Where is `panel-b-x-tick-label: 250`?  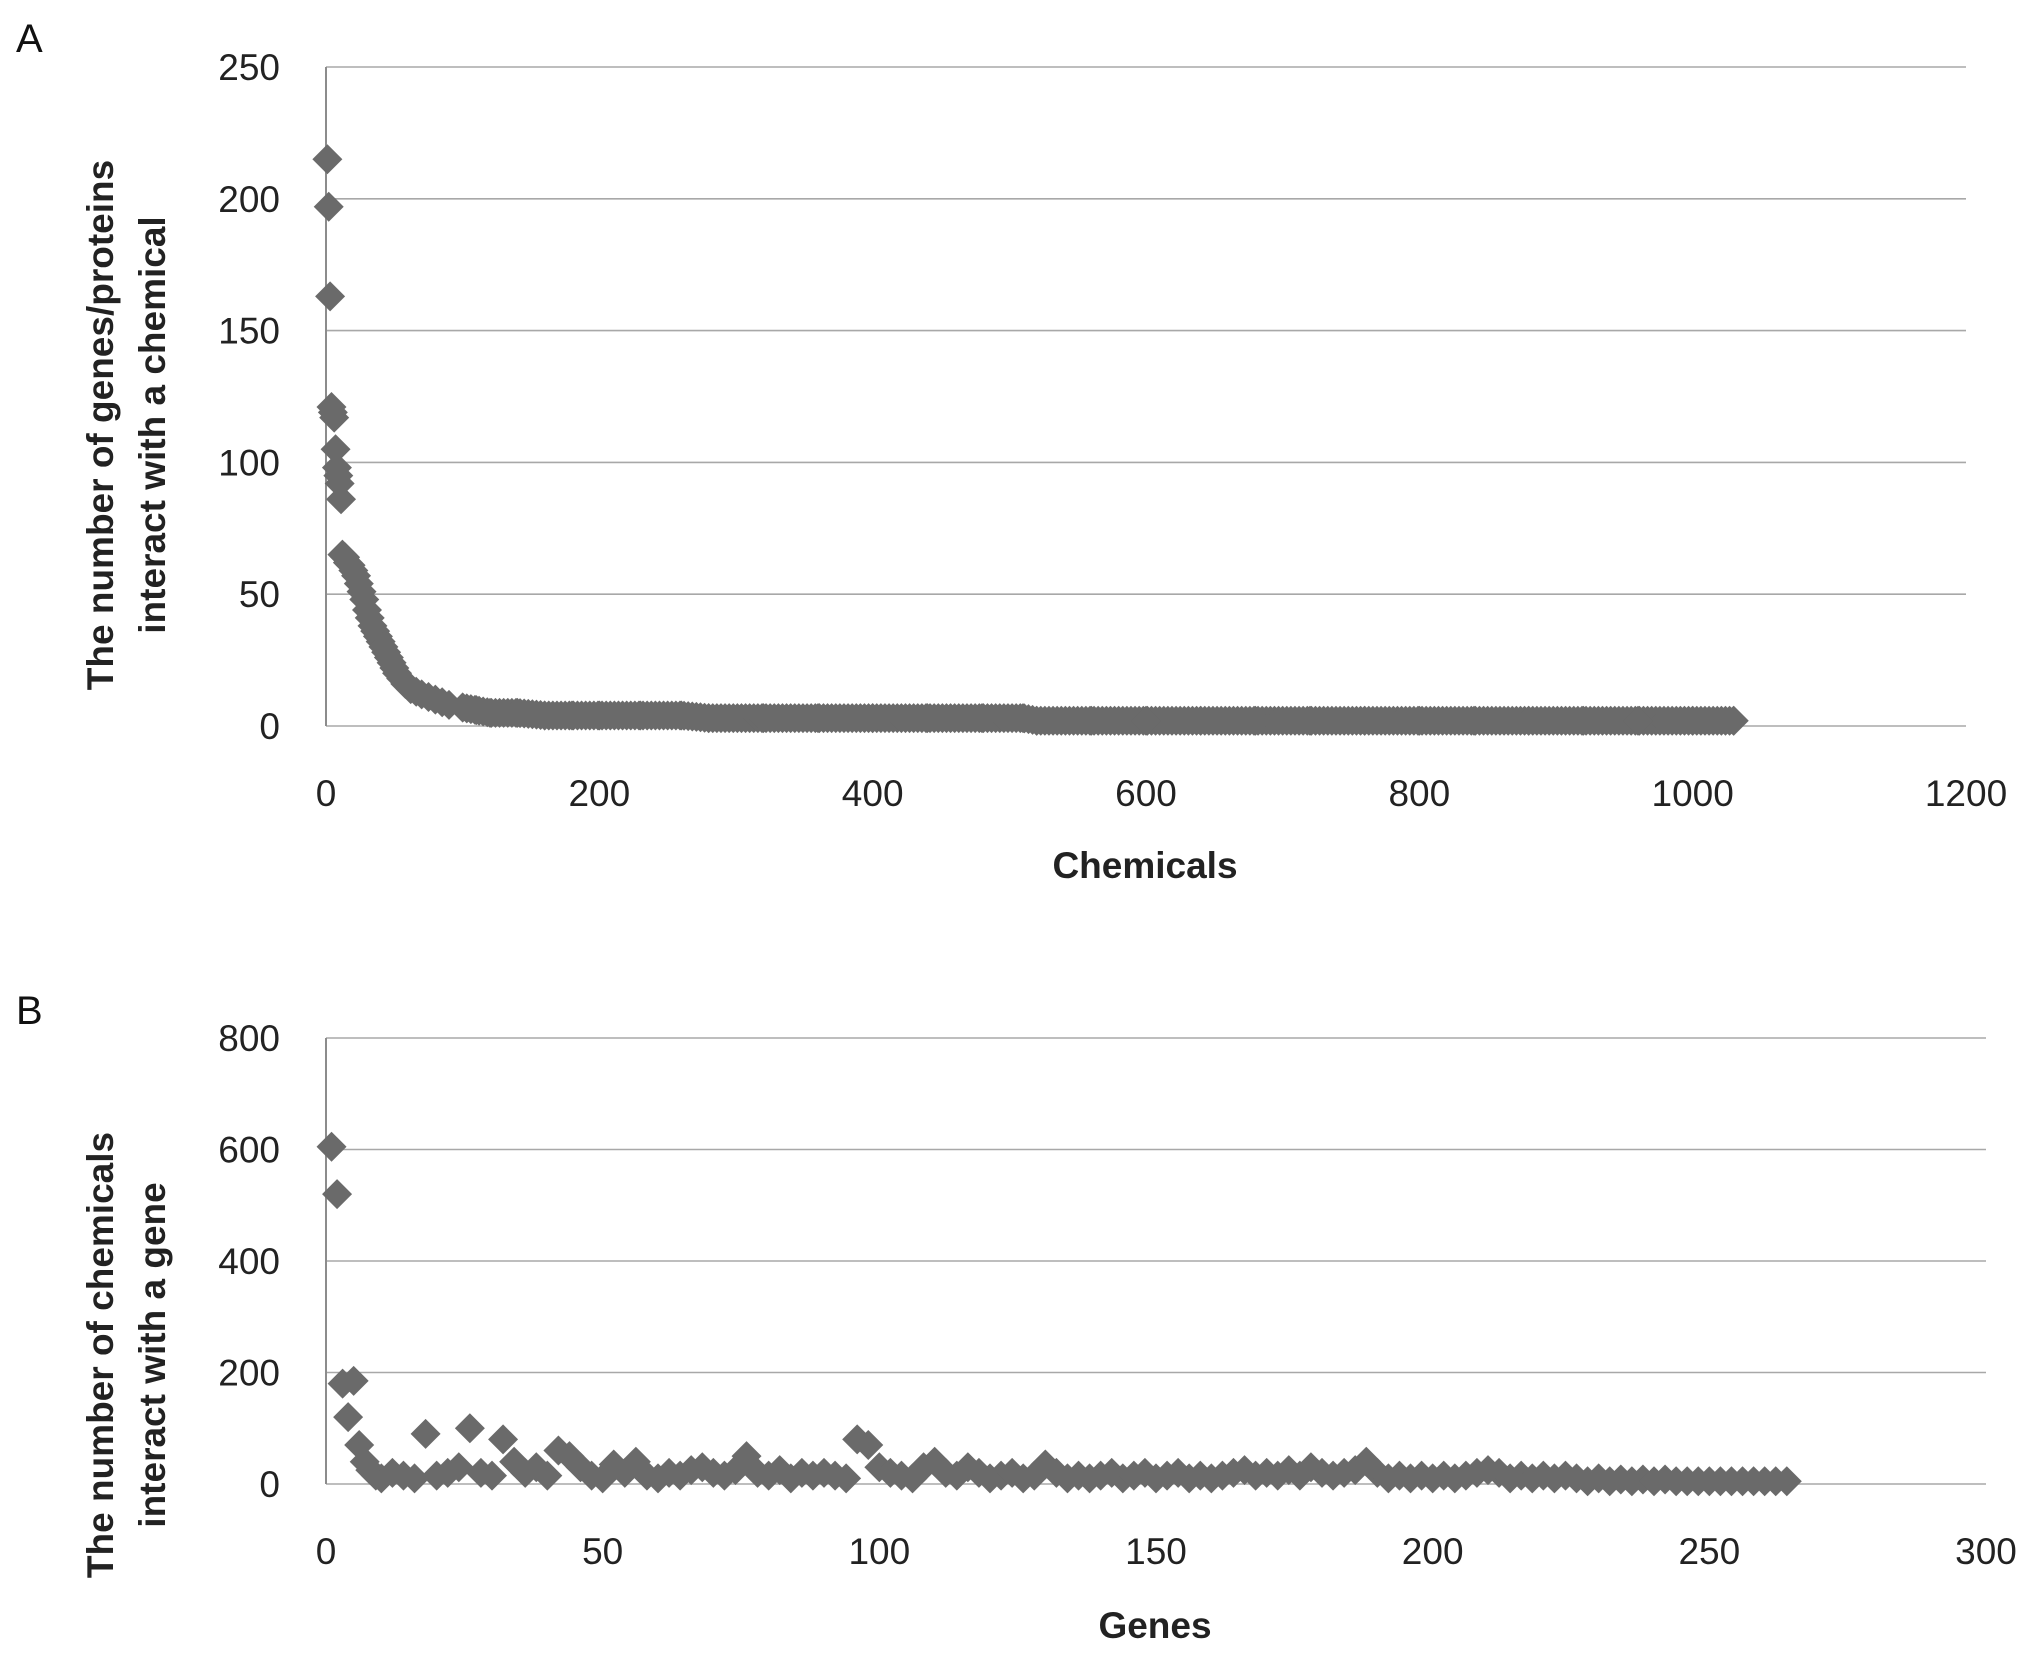 panel-b-x-tick-label: 250 is located at coordinates (1709, 1551).